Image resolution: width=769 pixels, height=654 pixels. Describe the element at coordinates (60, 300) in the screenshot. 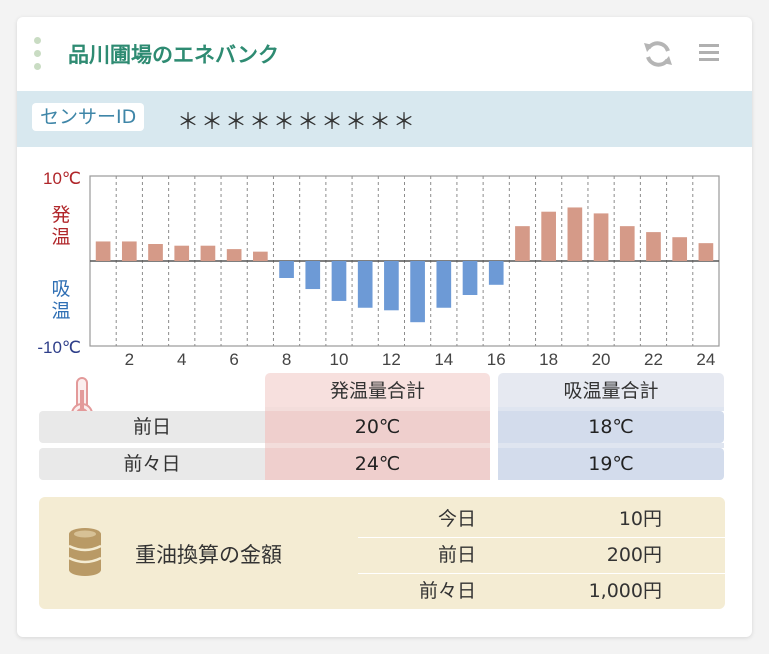

I see `cold-label: 吸温` at that location.